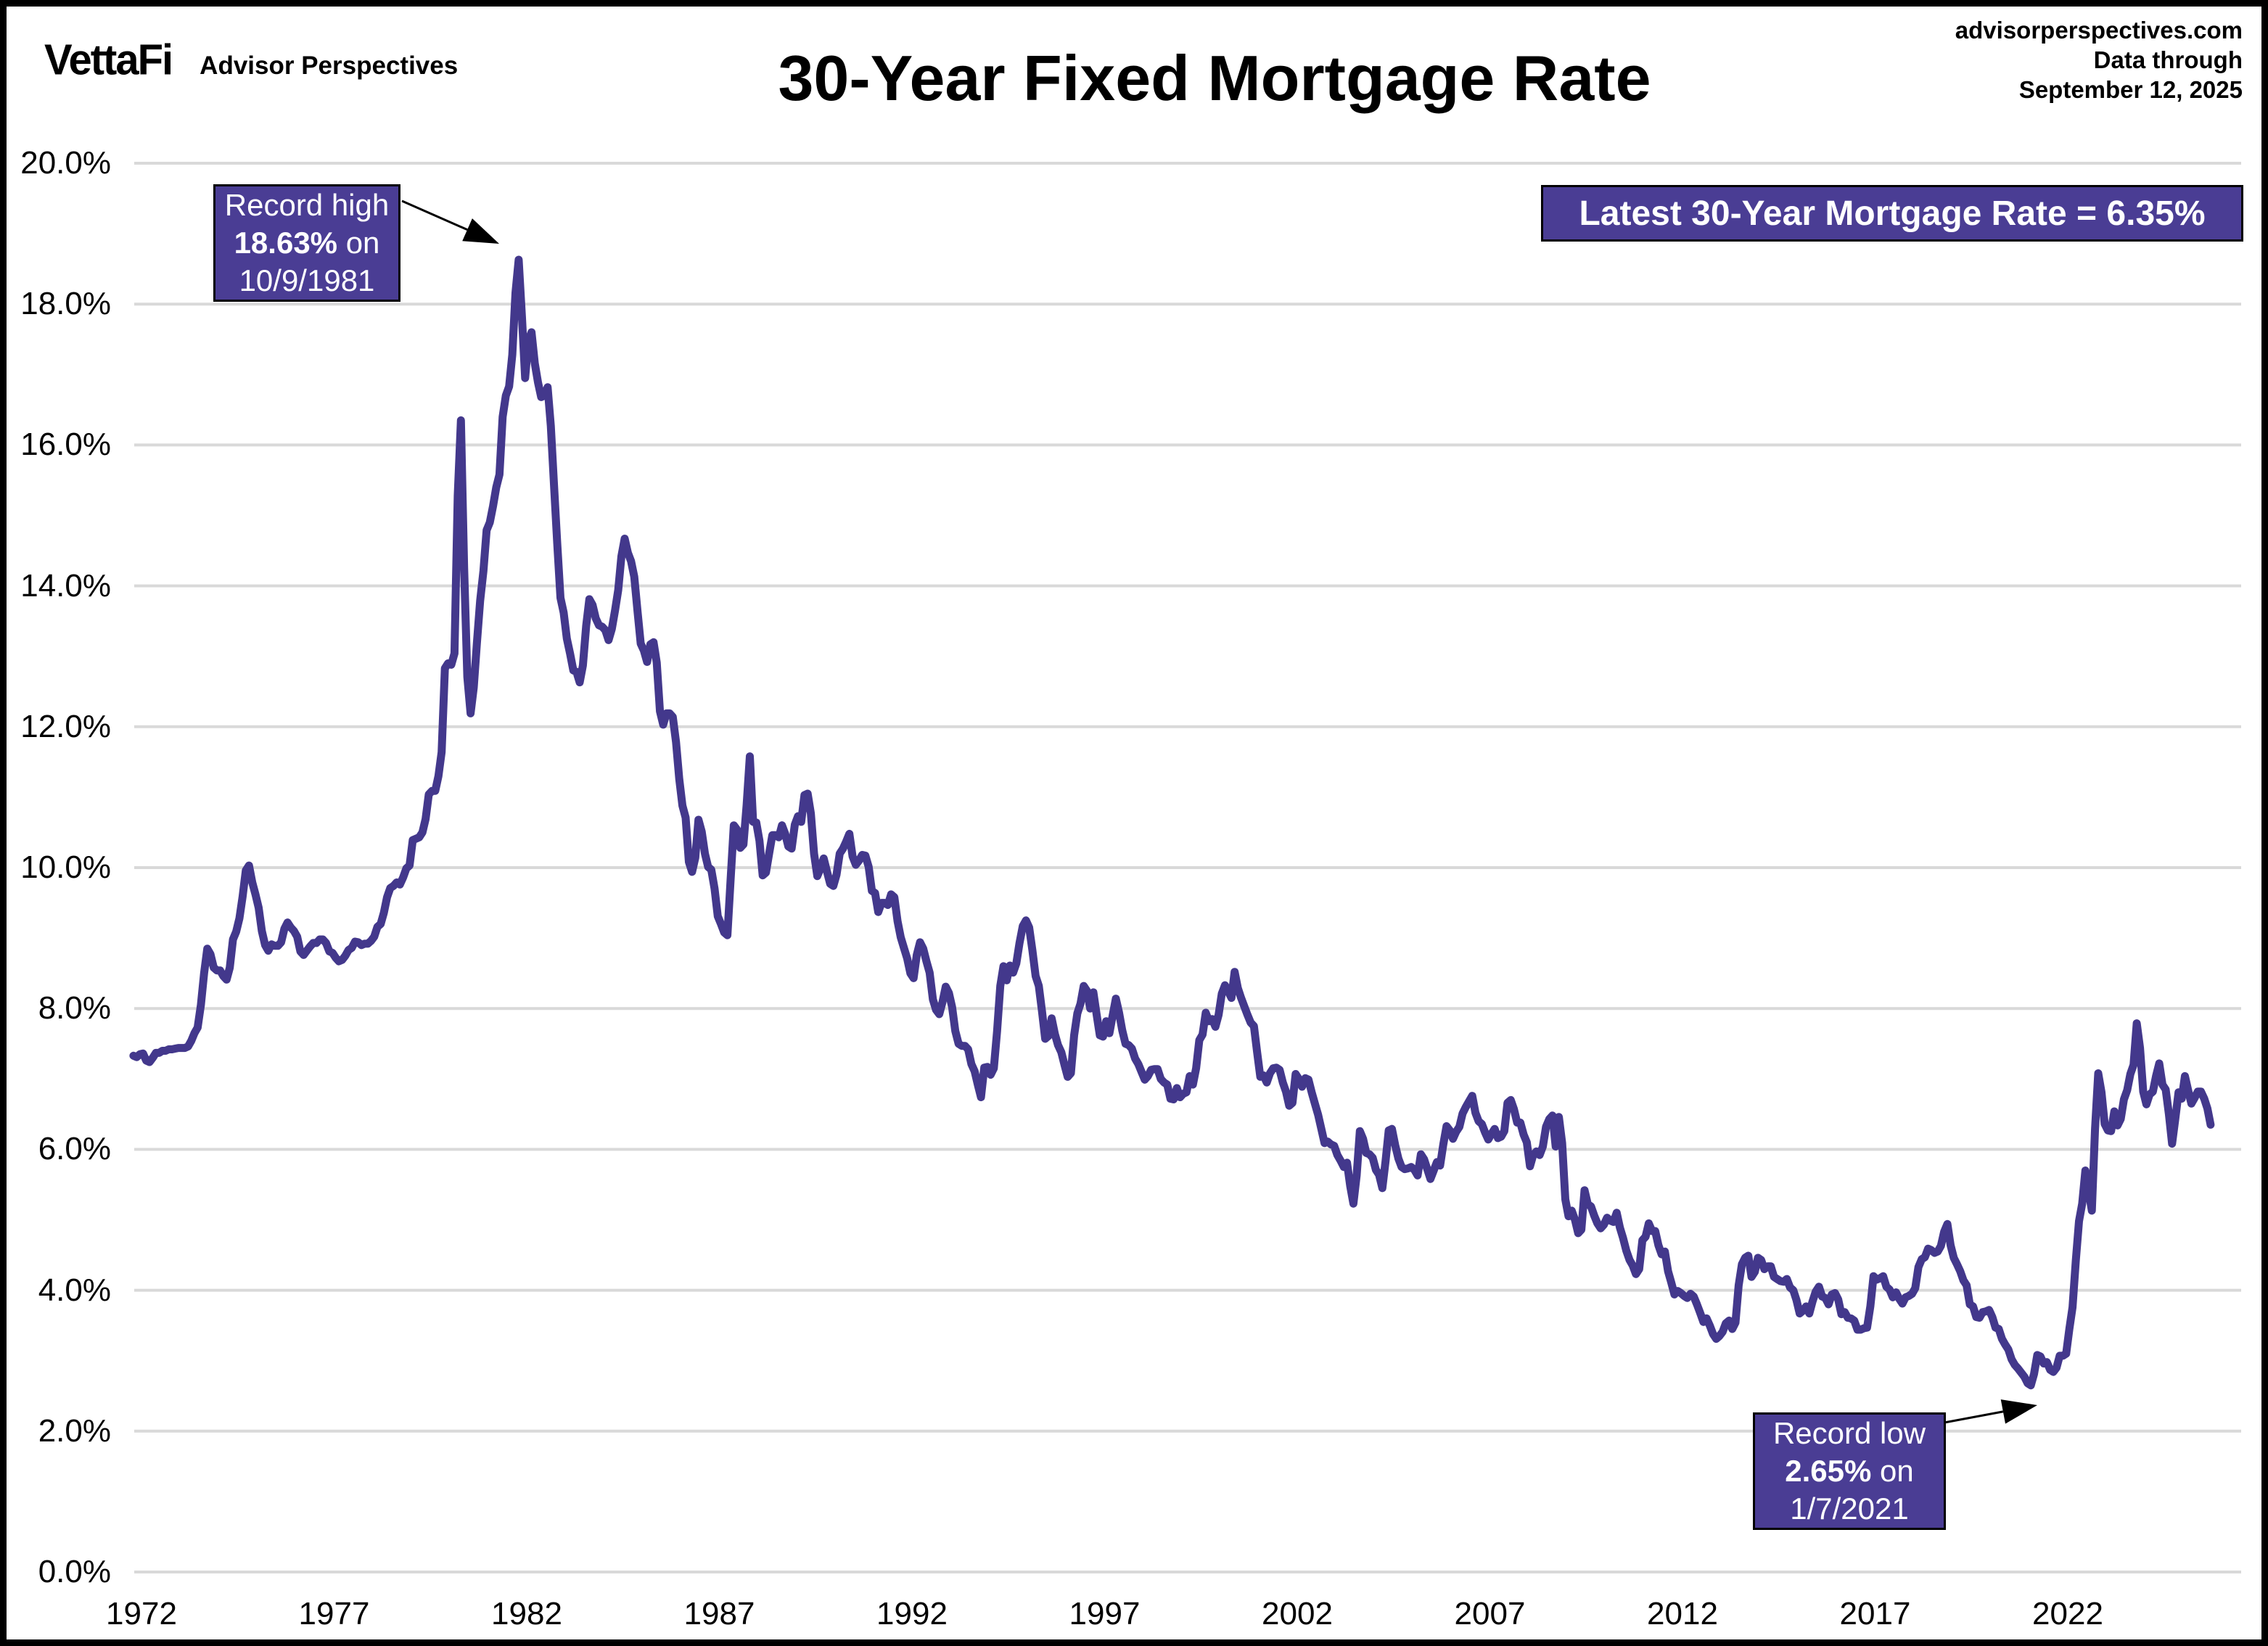  I want to click on x-tick-1977: 1977, so click(334, 1613).